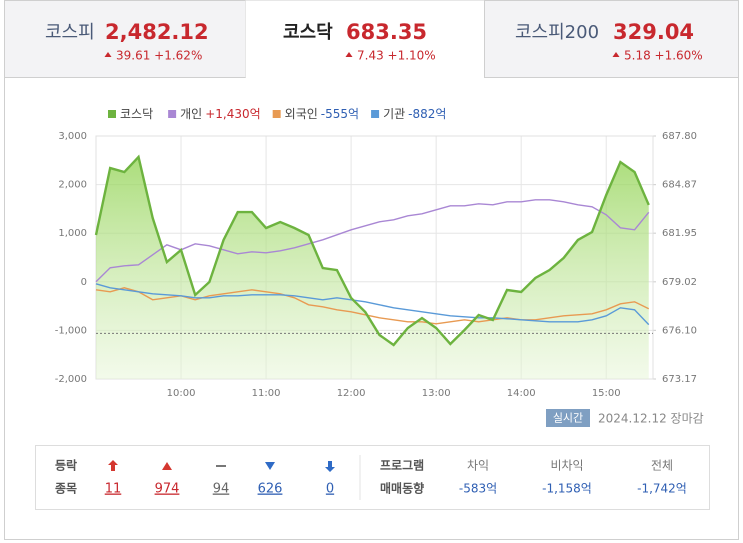 The image size is (743, 543). I want to click on x-tick-label: 12:00, so click(351, 393).